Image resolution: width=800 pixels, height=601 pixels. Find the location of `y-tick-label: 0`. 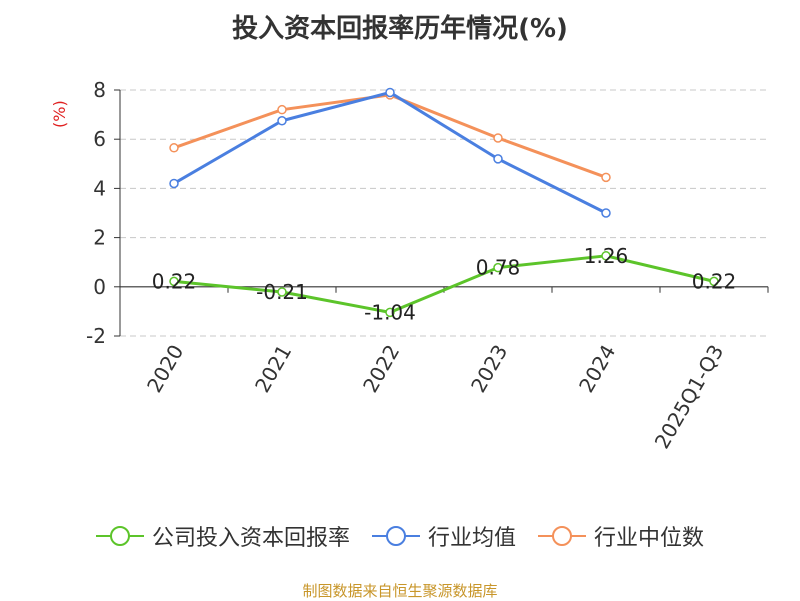

y-tick-label: 0 is located at coordinates (99, 287).